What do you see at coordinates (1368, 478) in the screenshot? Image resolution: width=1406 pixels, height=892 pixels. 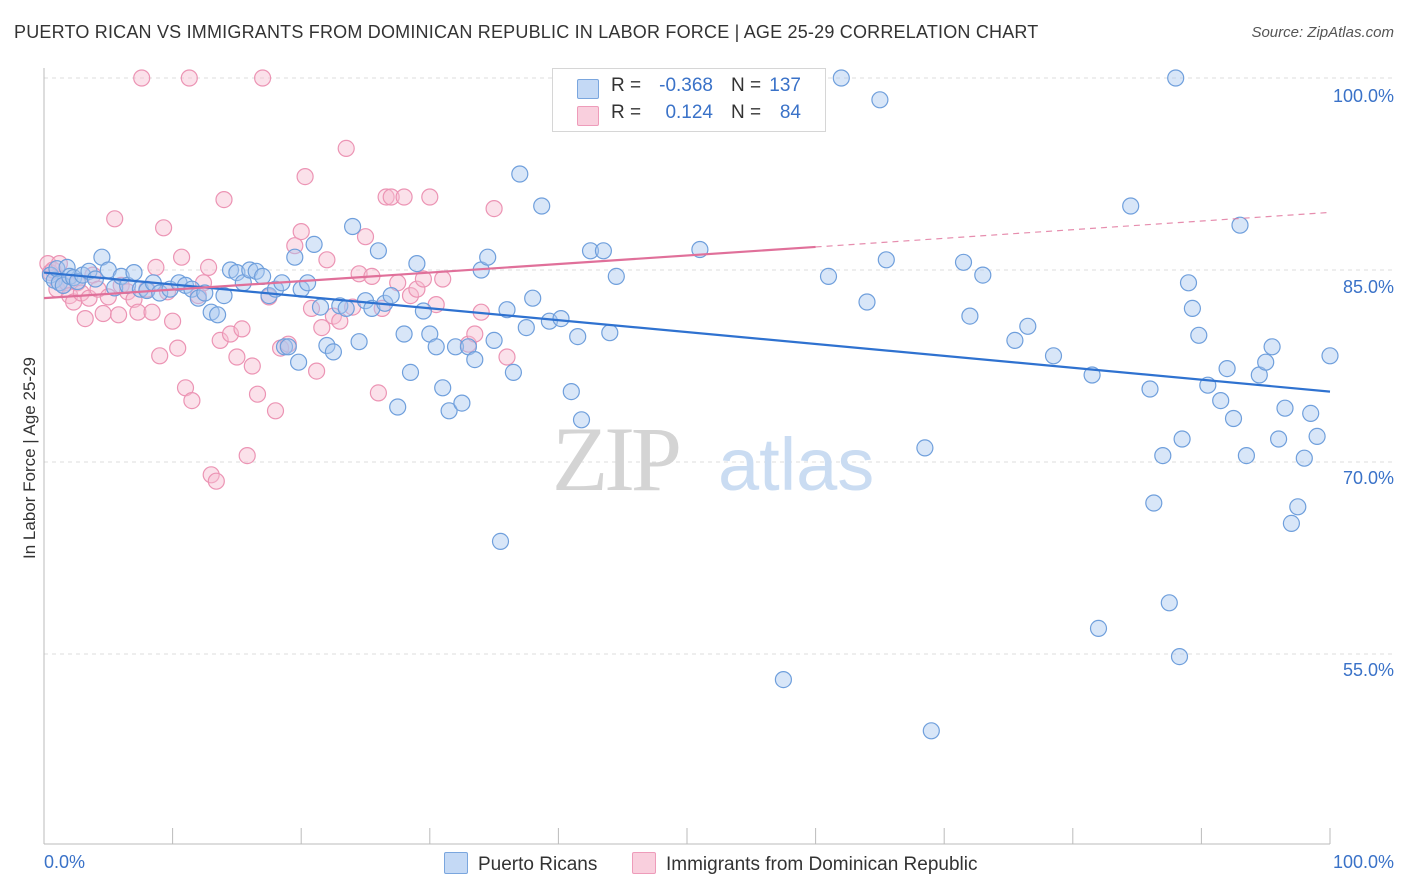 I see `y-tick-label: 70.0%` at bounding box center [1368, 478].